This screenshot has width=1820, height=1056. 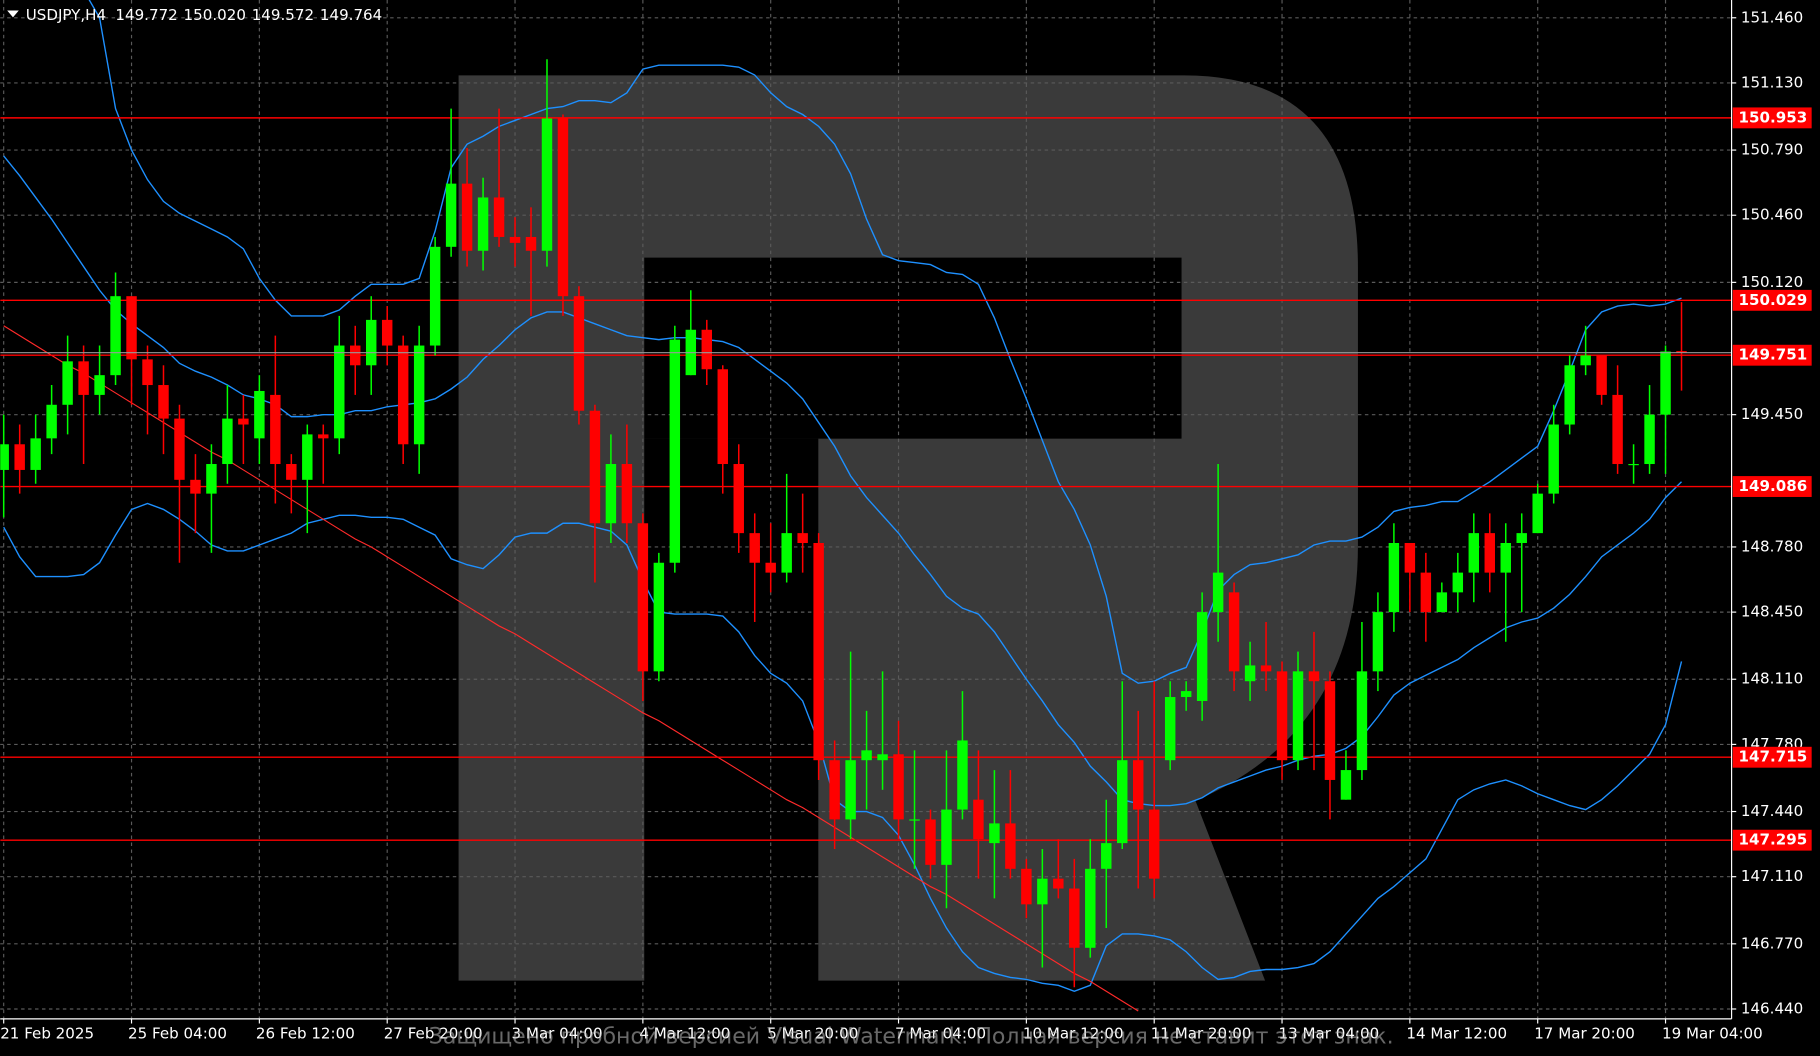 I want to click on header: USDJPY,H4 149.772 150.020 149.572 149.764, so click(x=194, y=15).